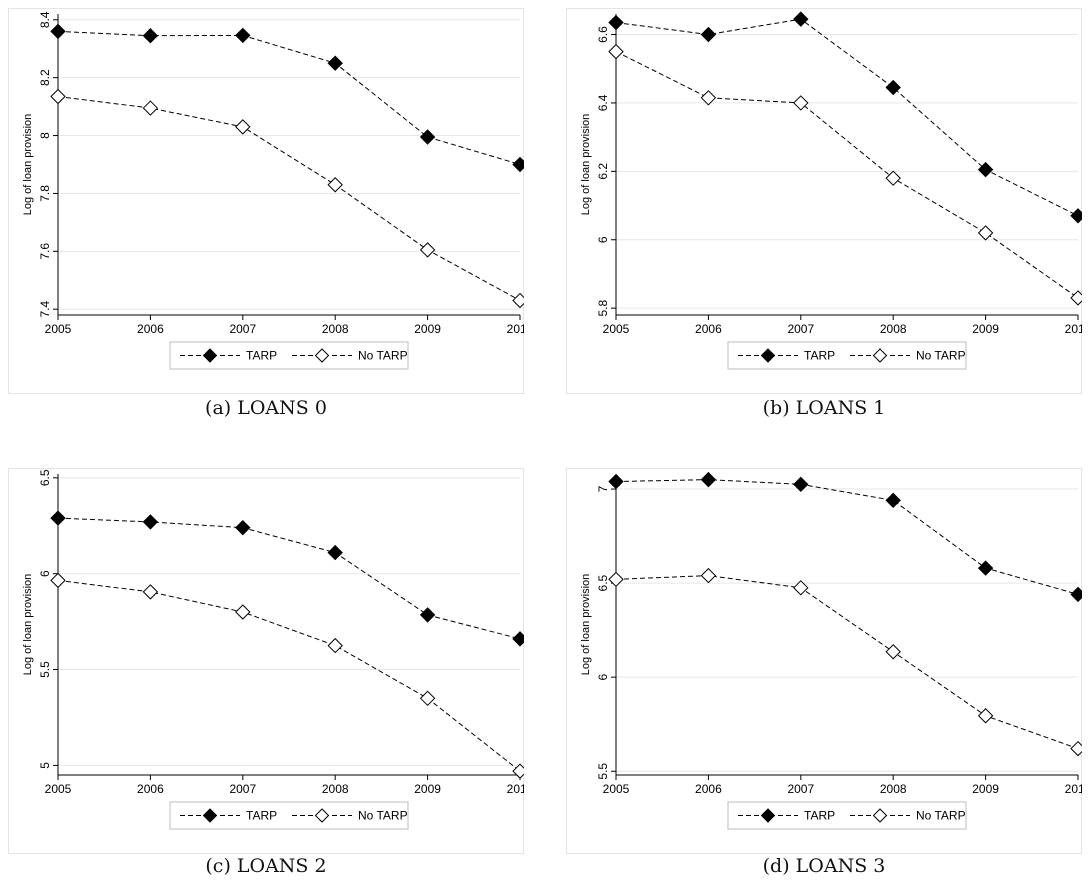 The width and height of the screenshot is (1090, 895). What do you see at coordinates (45, 135) in the screenshot?
I see `y-tick-label-3: 8` at bounding box center [45, 135].